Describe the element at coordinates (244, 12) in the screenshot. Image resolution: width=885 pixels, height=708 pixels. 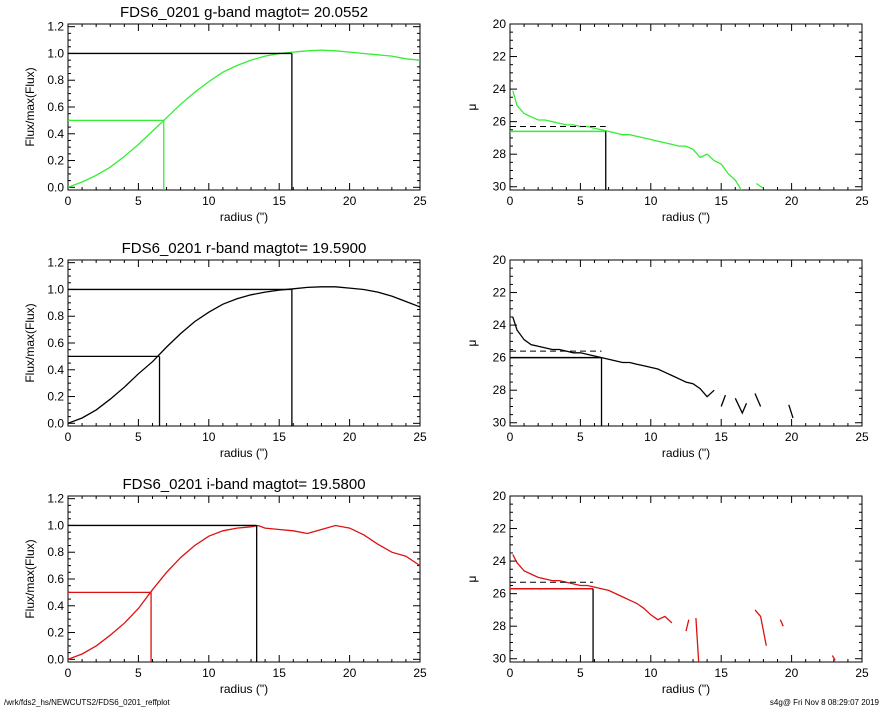
I see `chart-title: FDS6_0201 g-band magtot= 20.0552` at that location.